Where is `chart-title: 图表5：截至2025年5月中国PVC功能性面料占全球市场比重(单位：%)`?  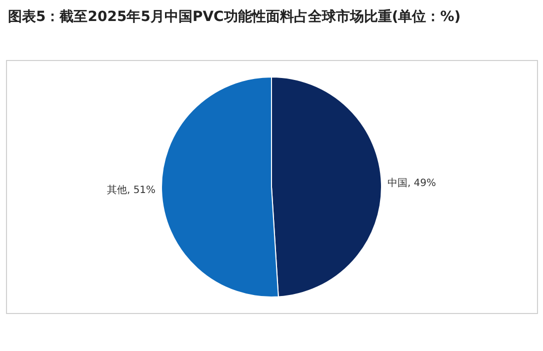
chart-title: 图表5：截至2025年5月中国PVC功能性面料占全球市场比重(单位：%) is located at coordinates (235, 17).